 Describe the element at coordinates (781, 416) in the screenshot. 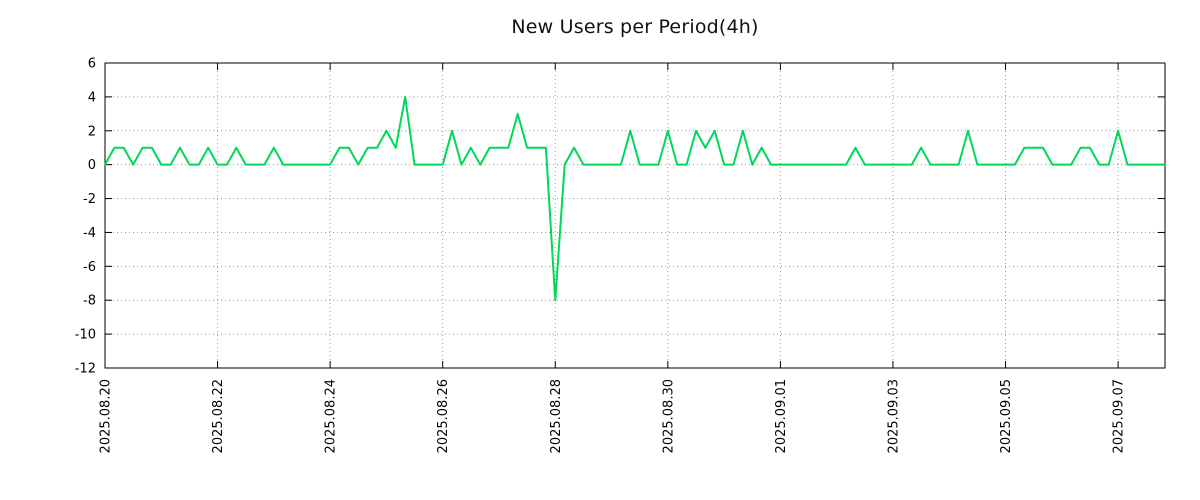

I see `x-tick-label: 2025.09.01` at that location.